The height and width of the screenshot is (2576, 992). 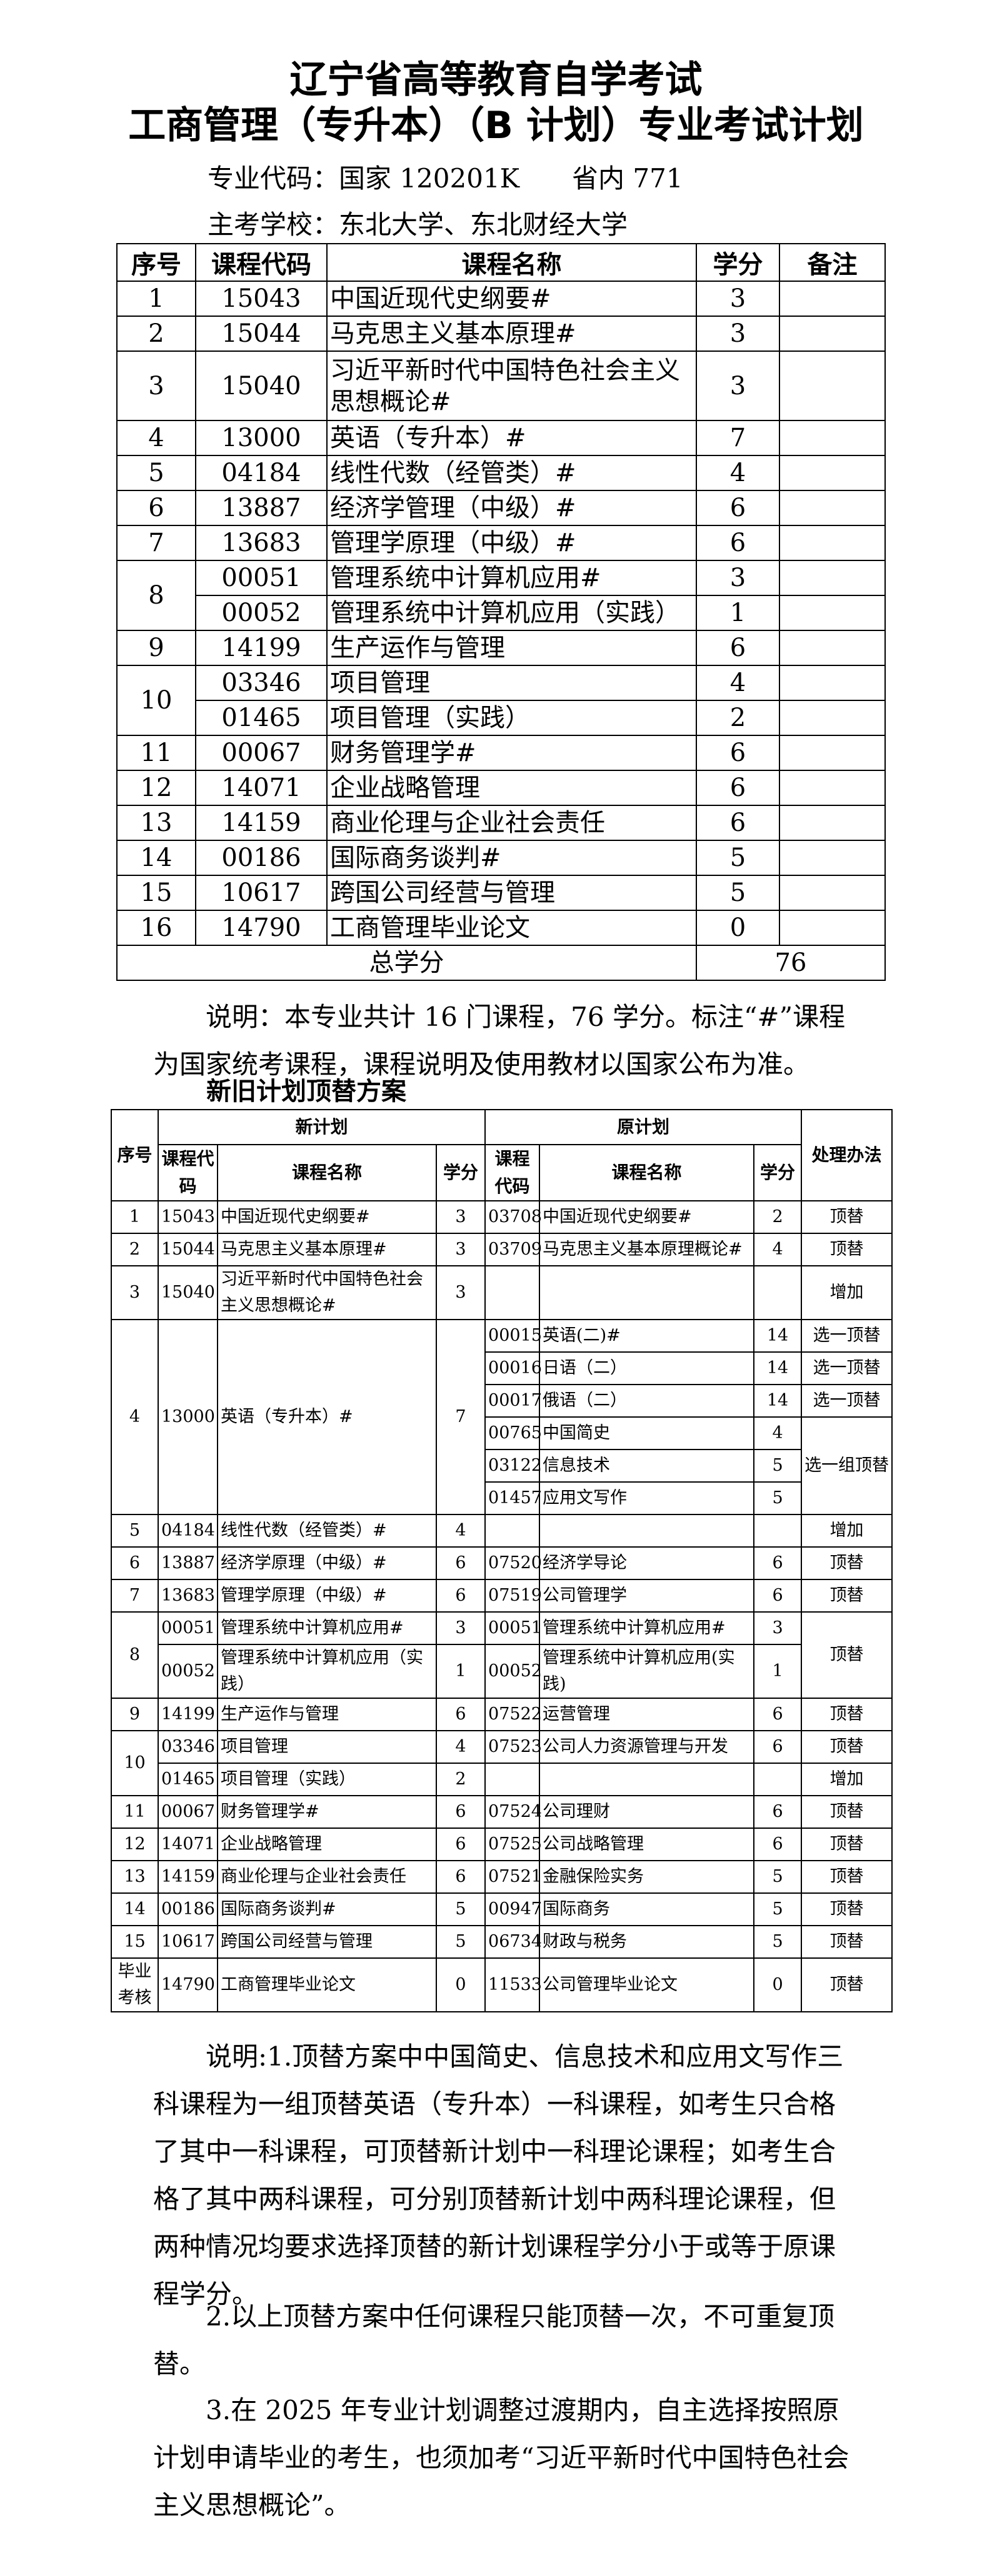 What do you see at coordinates (647, 1401) in the screenshot?
I see `old-course-name: 俄语（二）` at bounding box center [647, 1401].